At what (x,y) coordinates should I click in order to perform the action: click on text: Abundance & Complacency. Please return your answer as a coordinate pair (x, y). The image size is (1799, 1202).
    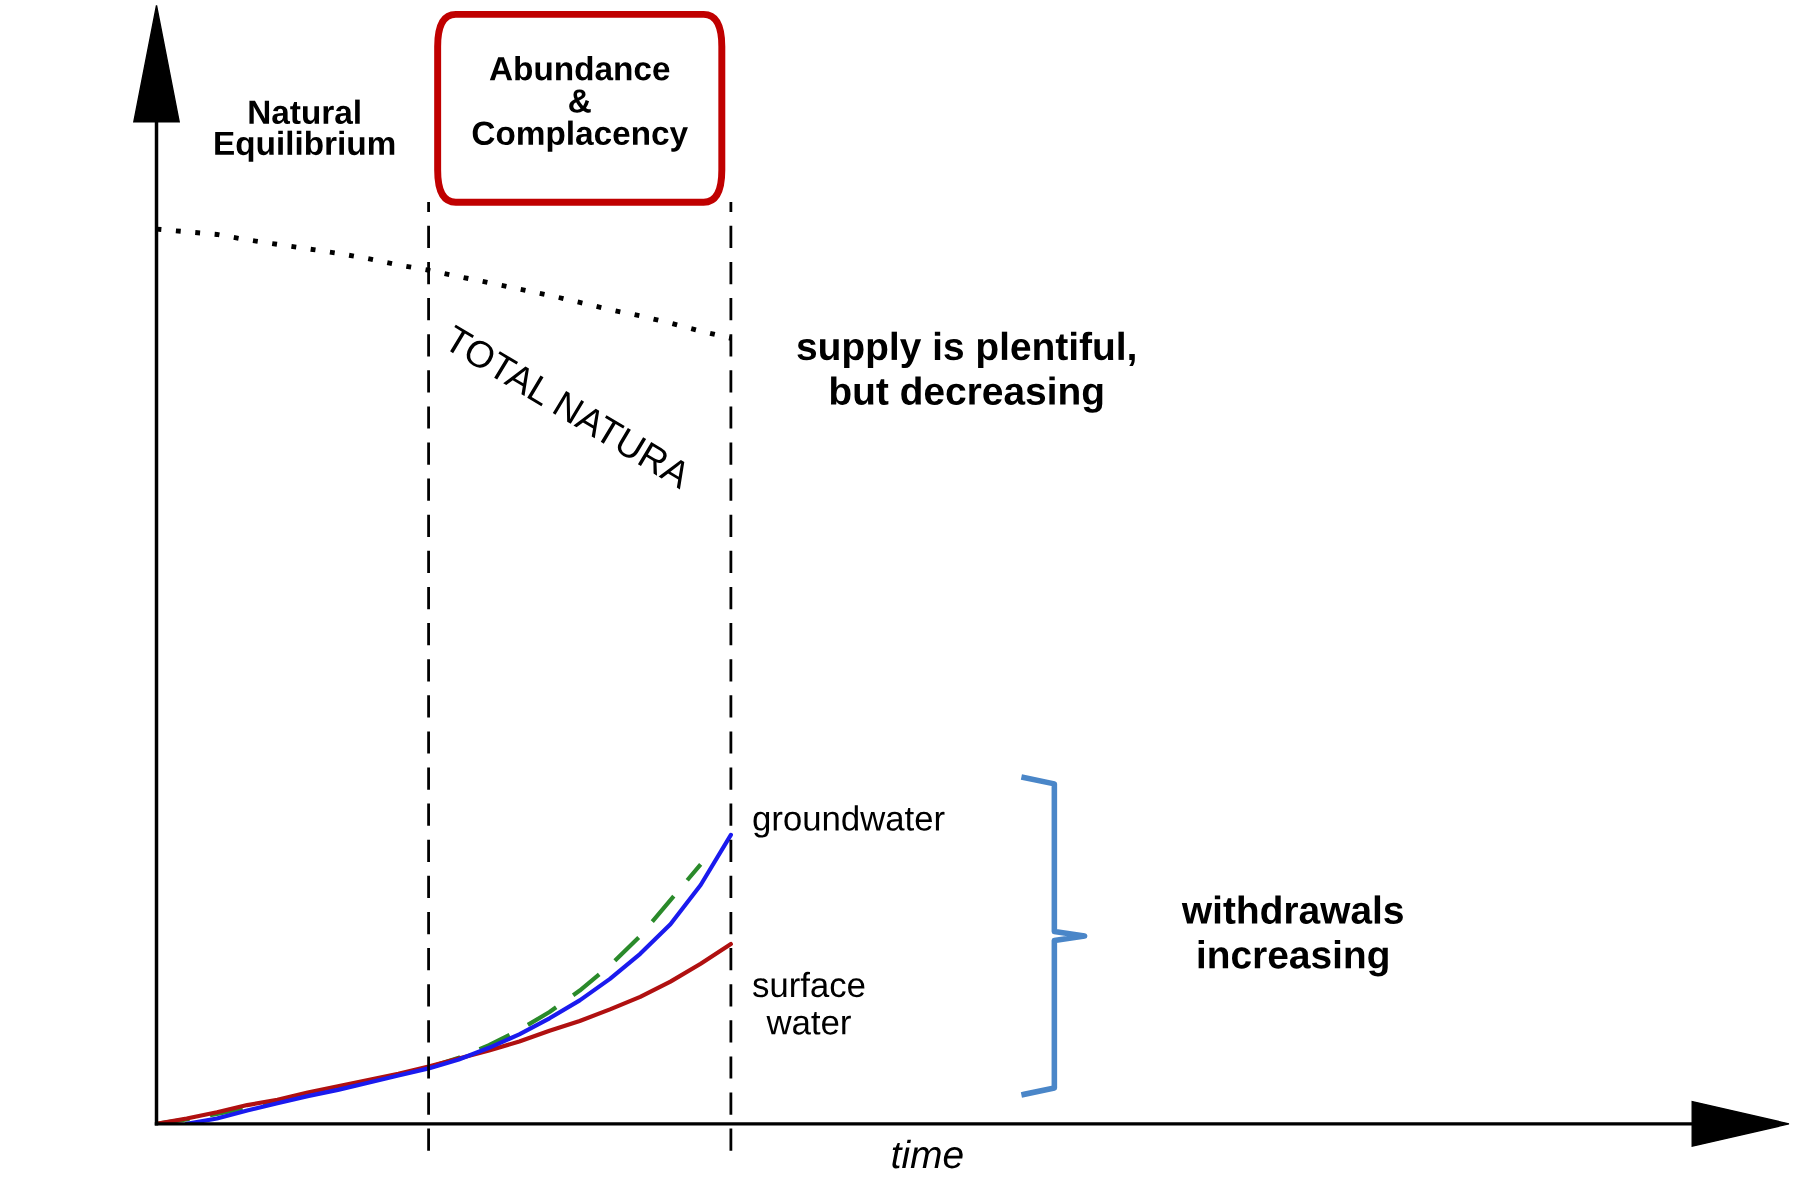
    Looking at the image, I should click on (580, 104).